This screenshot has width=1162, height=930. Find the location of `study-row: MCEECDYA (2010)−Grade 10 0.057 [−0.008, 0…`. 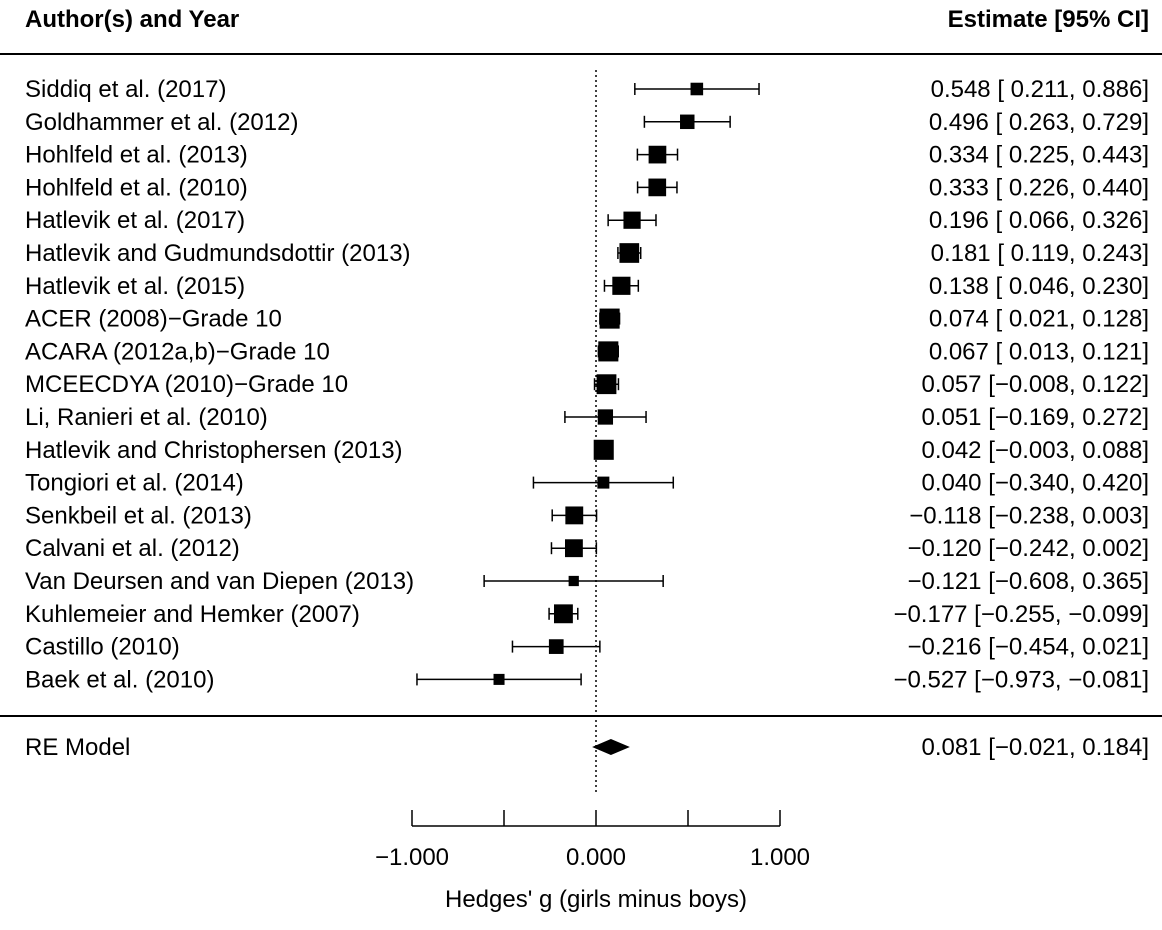

study-row: MCEECDYA (2010)−Grade 10 0.057 [−0.008, 0… is located at coordinates (587, 384).